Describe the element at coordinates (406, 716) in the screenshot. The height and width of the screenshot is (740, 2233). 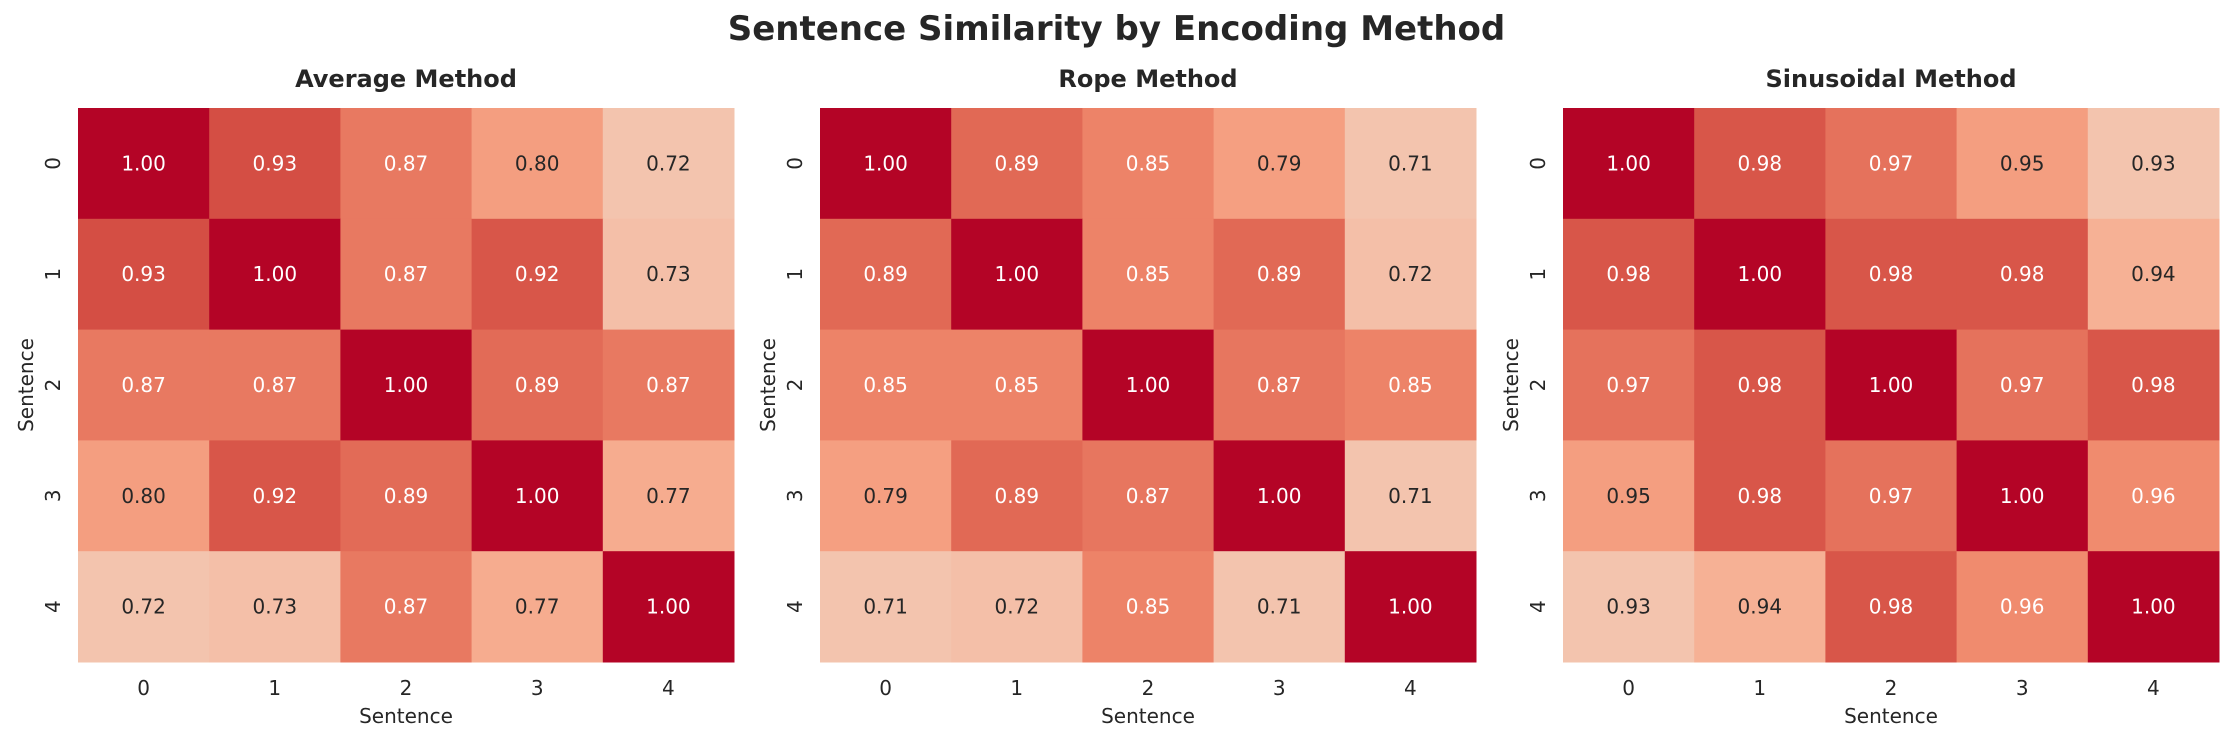
I see `x-axis-label: Sentence` at that location.